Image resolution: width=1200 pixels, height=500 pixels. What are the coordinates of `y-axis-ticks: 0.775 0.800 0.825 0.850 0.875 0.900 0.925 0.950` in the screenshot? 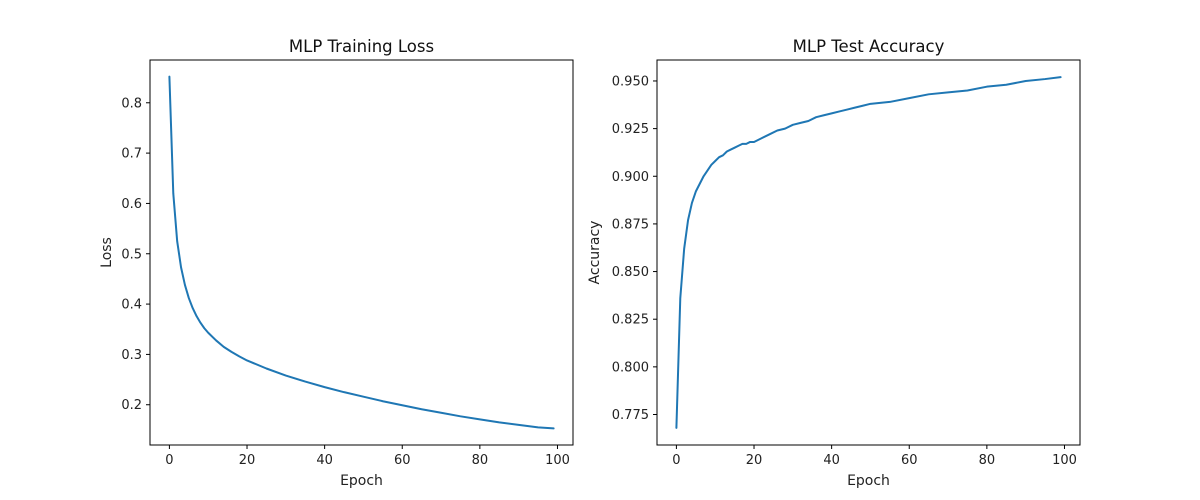 It's located at (634, 248).